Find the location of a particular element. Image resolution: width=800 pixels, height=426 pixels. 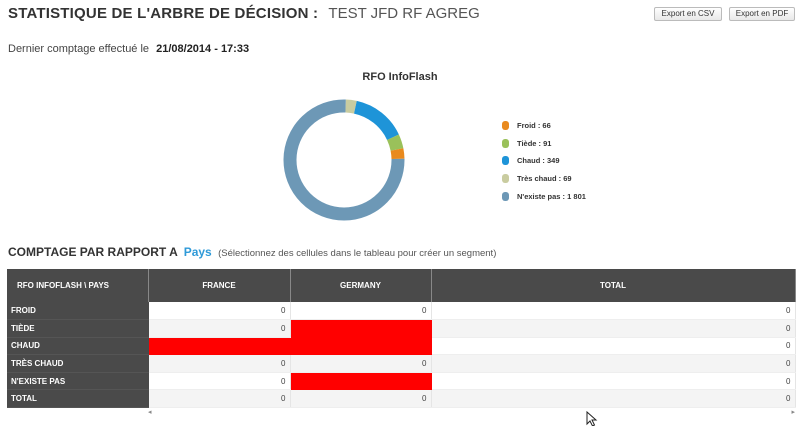

row-label: TIÈDE is located at coordinates (78, 328).